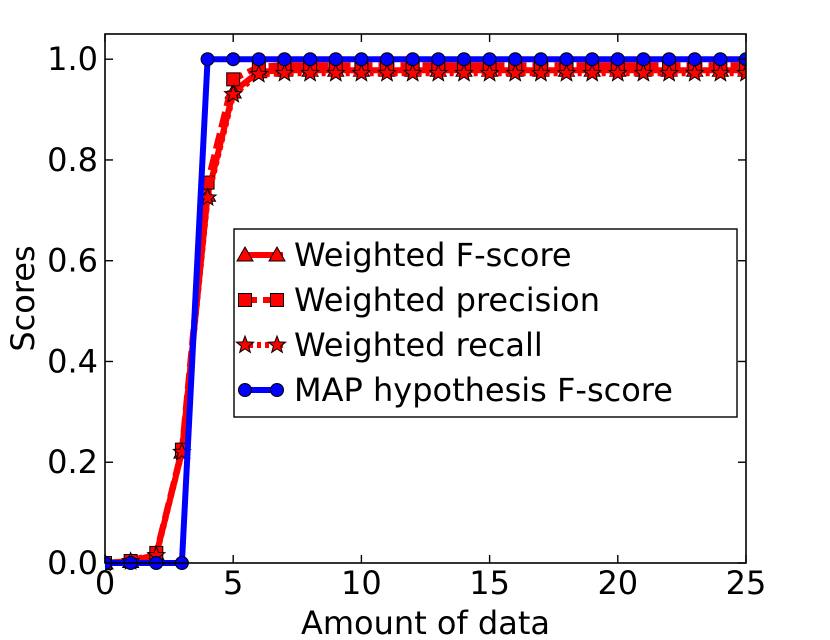 This screenshot has width=830, height=640. I want to click on x-tick-label: 10, so click(361, 583).